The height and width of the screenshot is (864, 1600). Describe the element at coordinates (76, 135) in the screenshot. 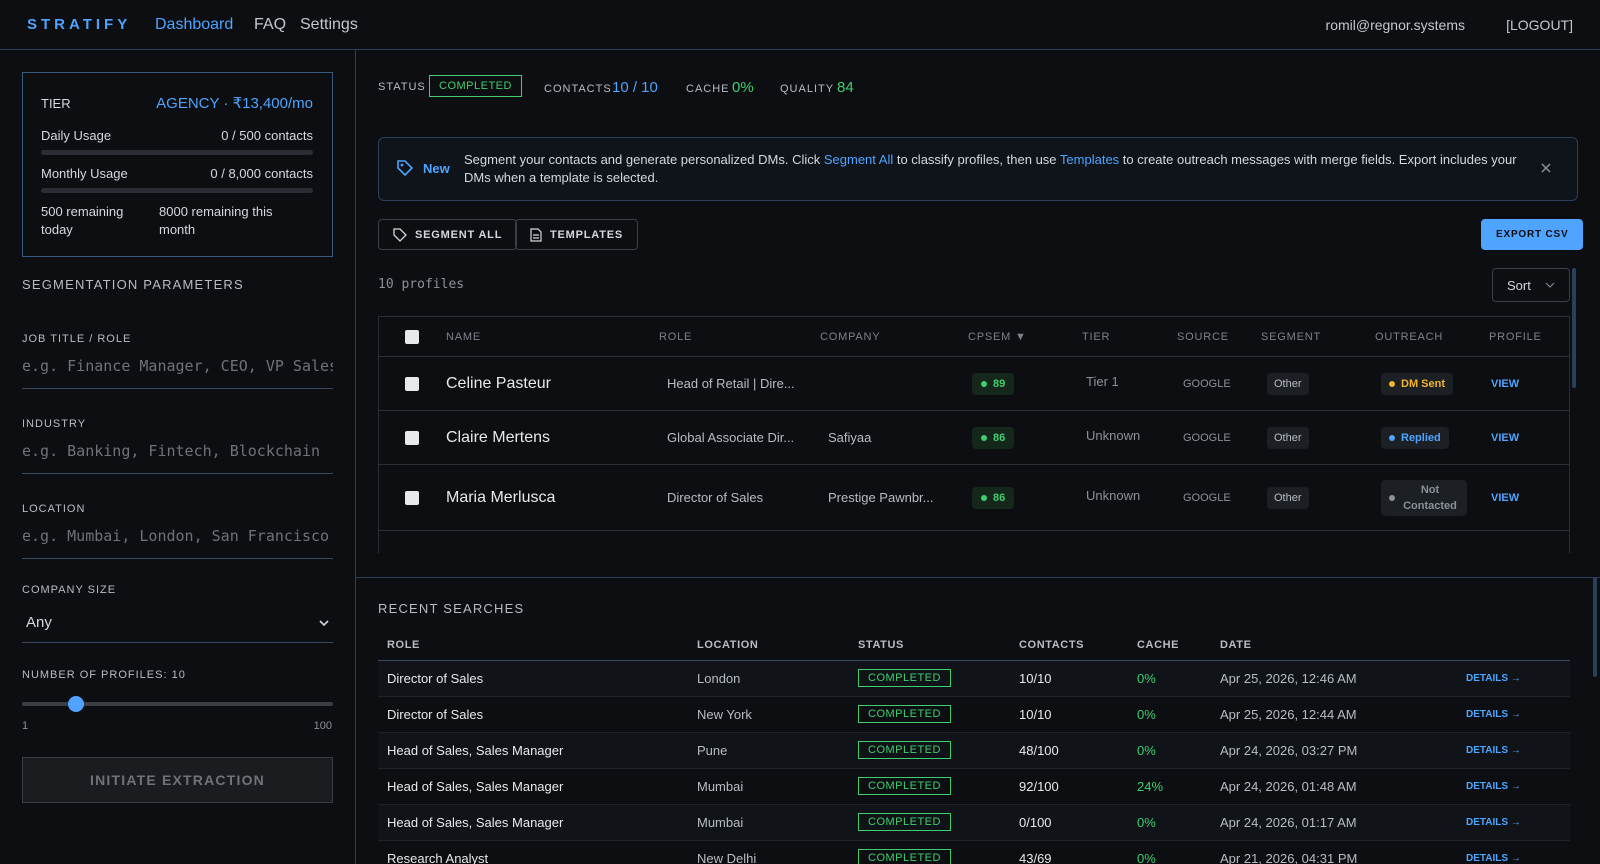

I see `daily-label: Daily Usage` at that location.